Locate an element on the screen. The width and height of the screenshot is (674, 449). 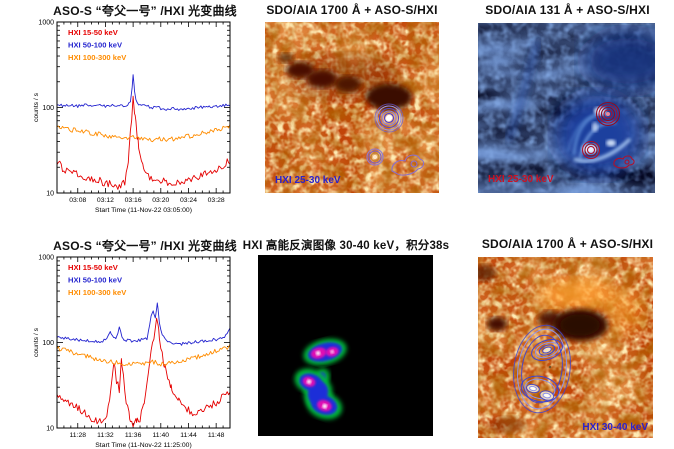
aia1700-bottom-title: SDO/AIA 1700 Å + ASO-S/HXI is located at coordinates (567, 244).